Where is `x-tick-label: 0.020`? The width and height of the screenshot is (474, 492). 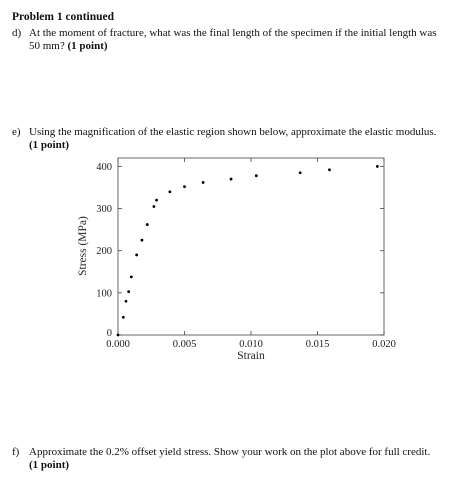
x-tick-label: 0.020 is located at coordinates (384, 344).